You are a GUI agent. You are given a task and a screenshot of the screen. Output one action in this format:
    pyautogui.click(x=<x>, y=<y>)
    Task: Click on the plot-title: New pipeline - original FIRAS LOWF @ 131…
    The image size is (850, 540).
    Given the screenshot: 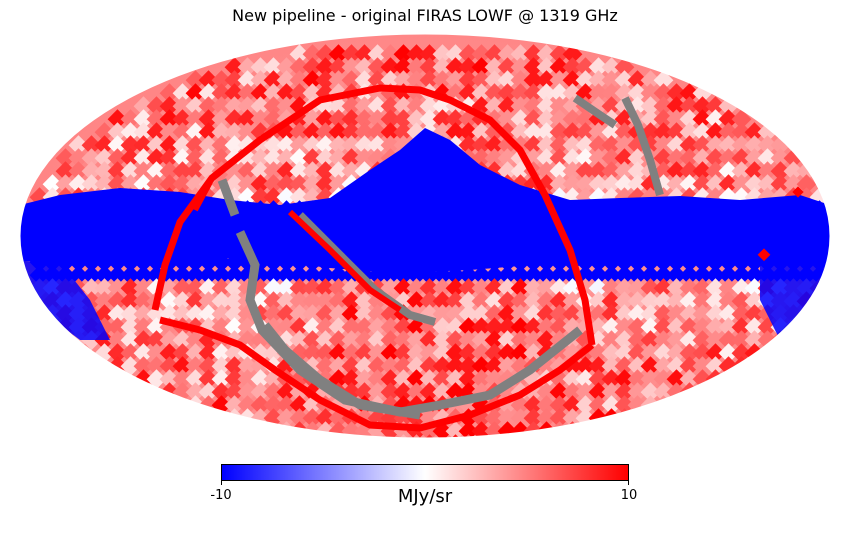 What is the action you would take?
    pyautogui.click(x=425, y=15)
    